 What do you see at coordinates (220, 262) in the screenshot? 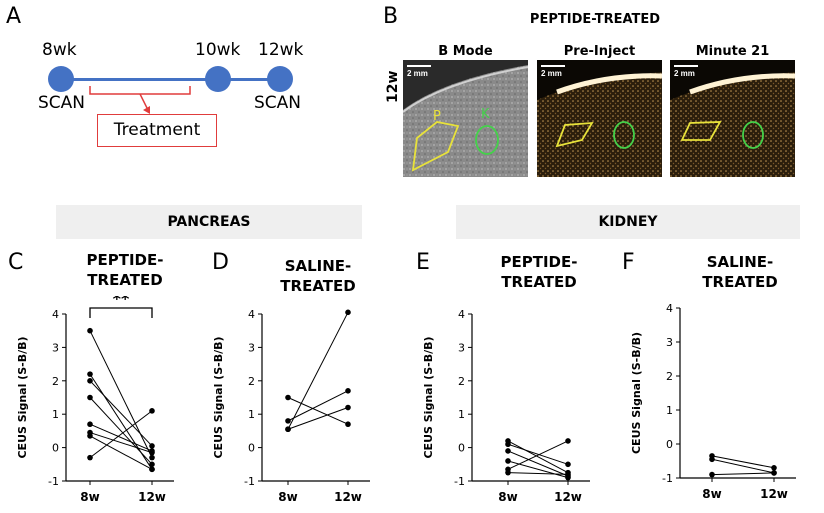
I see `panel-label-d: D` at bounding box center [220, 262].